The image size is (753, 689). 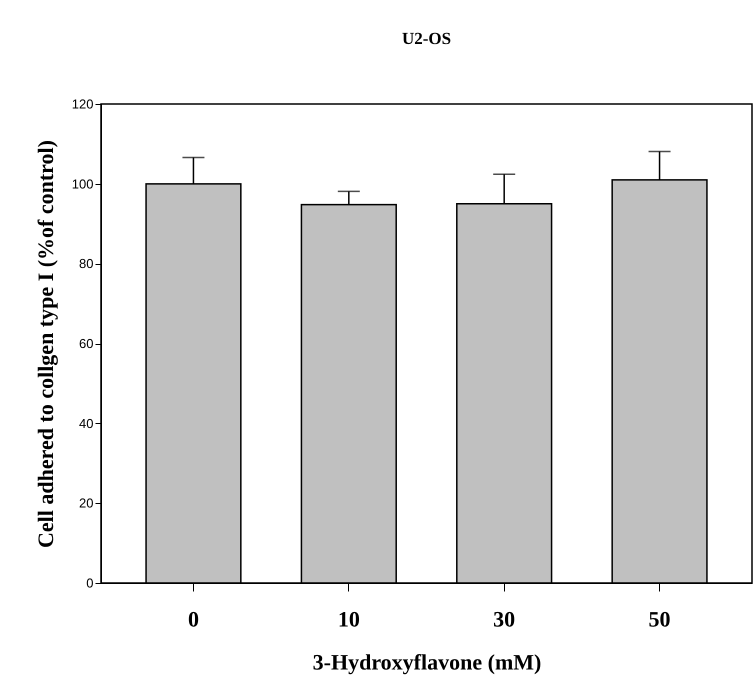 I want to click on y-tick-label: 80, so click(x=86, y=264).